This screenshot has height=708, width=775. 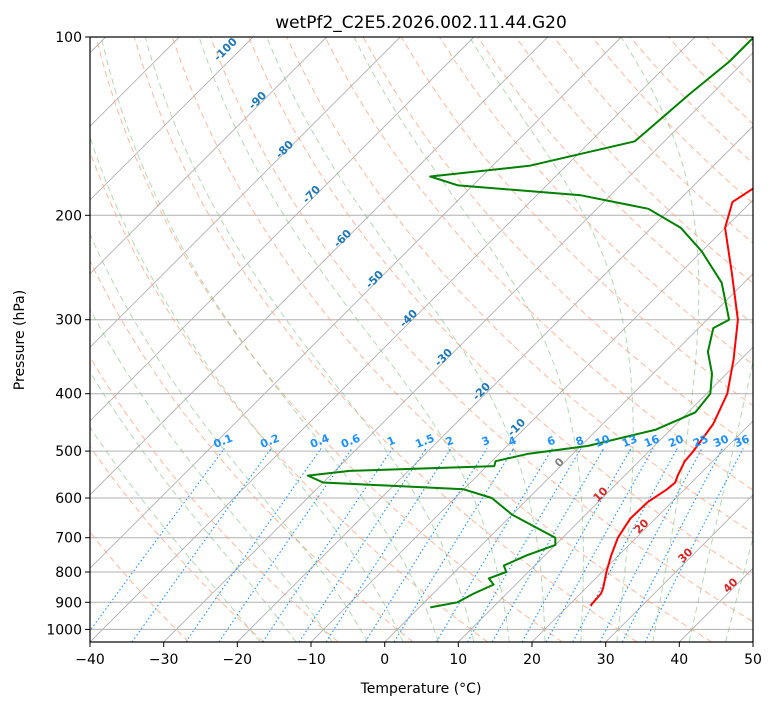 What do you see at coordinates (629, 441) in the screenshot?
I see `mixing-ratio-label: 13` at bounding box center [629, 441].